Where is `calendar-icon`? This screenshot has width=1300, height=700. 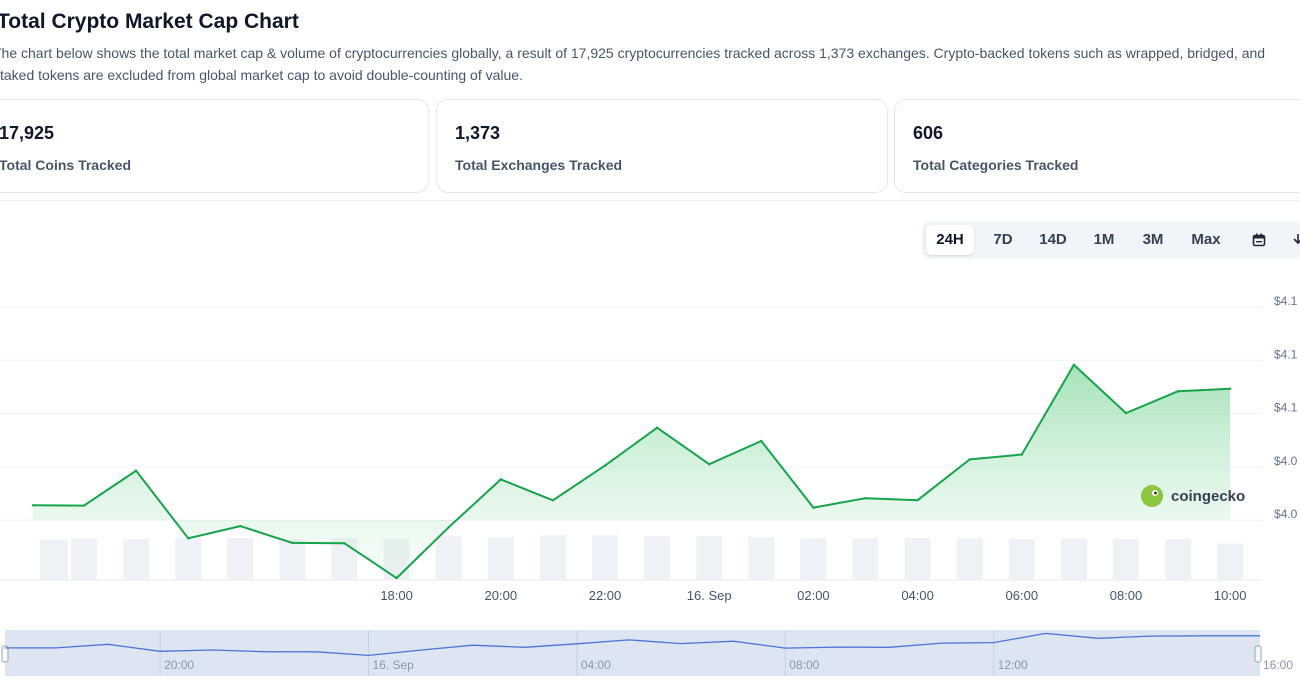
calendar-icon is located at coordinates (1259, 240).